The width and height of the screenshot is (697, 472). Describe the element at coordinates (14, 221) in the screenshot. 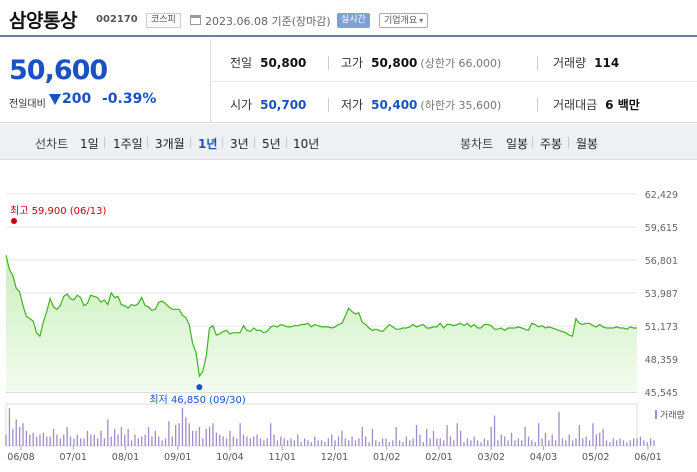

I see `high-marker` at that location.